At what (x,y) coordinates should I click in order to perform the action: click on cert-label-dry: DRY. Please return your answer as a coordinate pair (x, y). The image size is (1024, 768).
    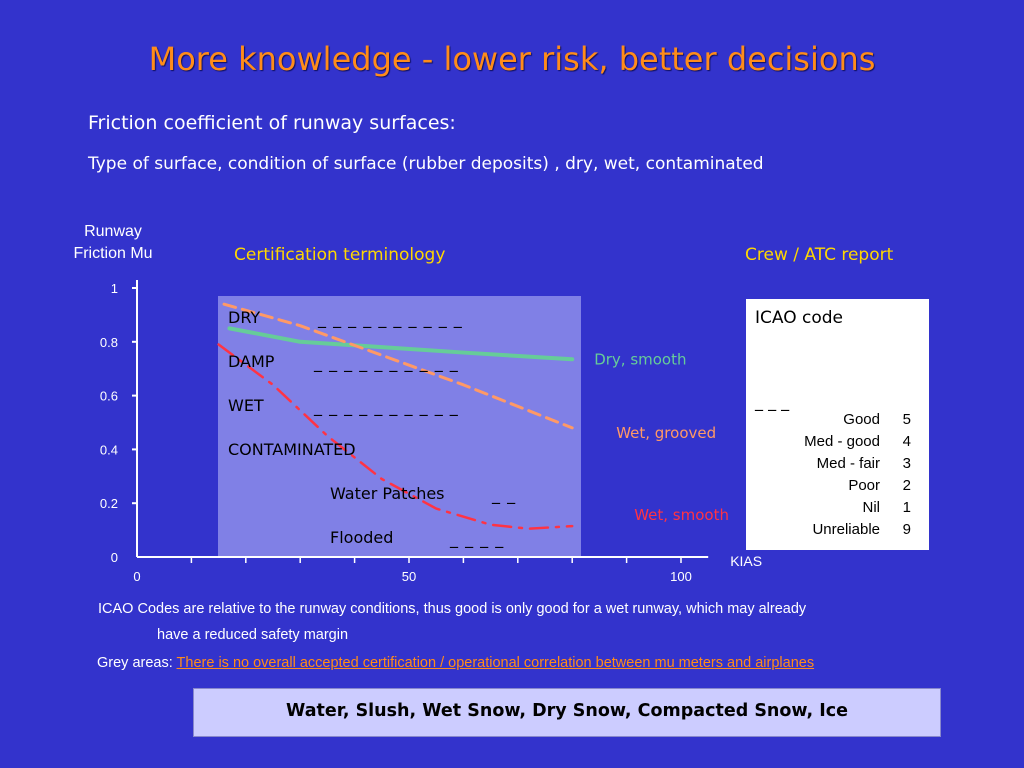
    Looking at the image, I should click on (244, 317).